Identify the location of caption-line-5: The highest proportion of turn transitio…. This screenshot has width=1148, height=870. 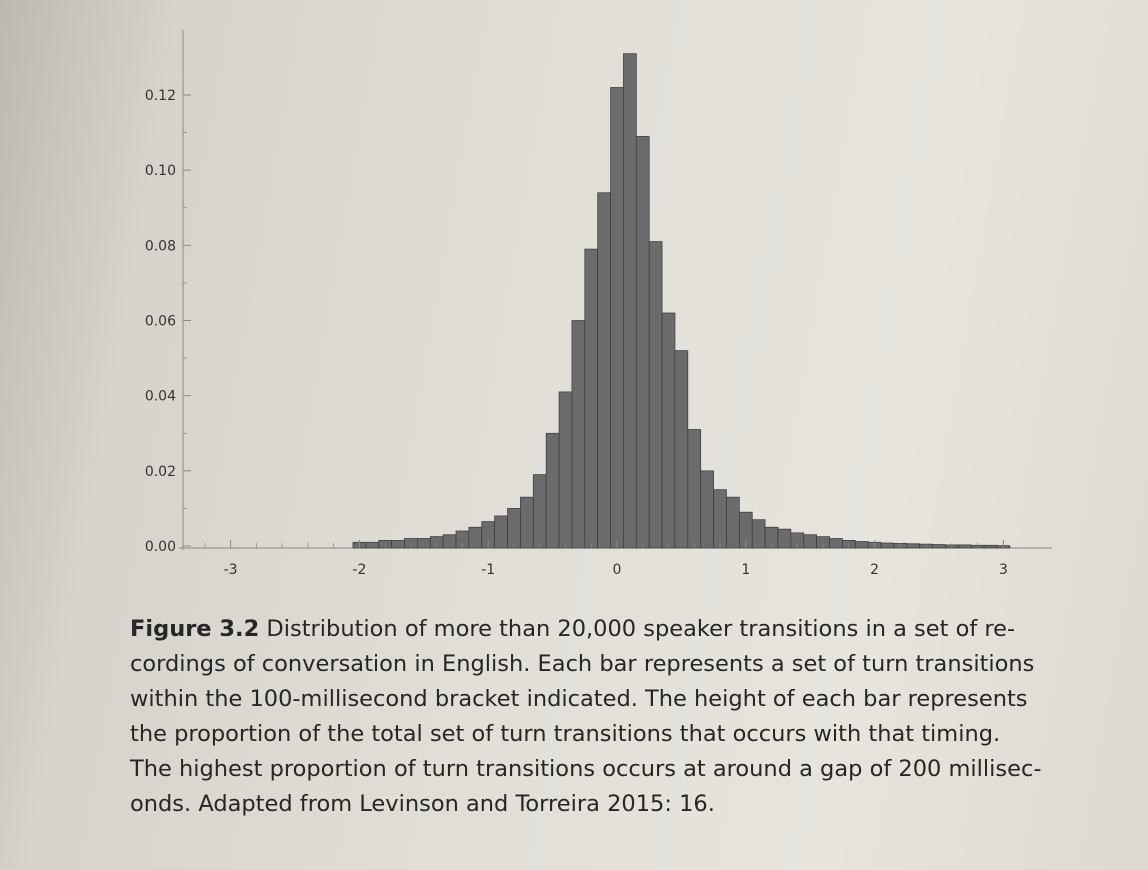
(586, 769).